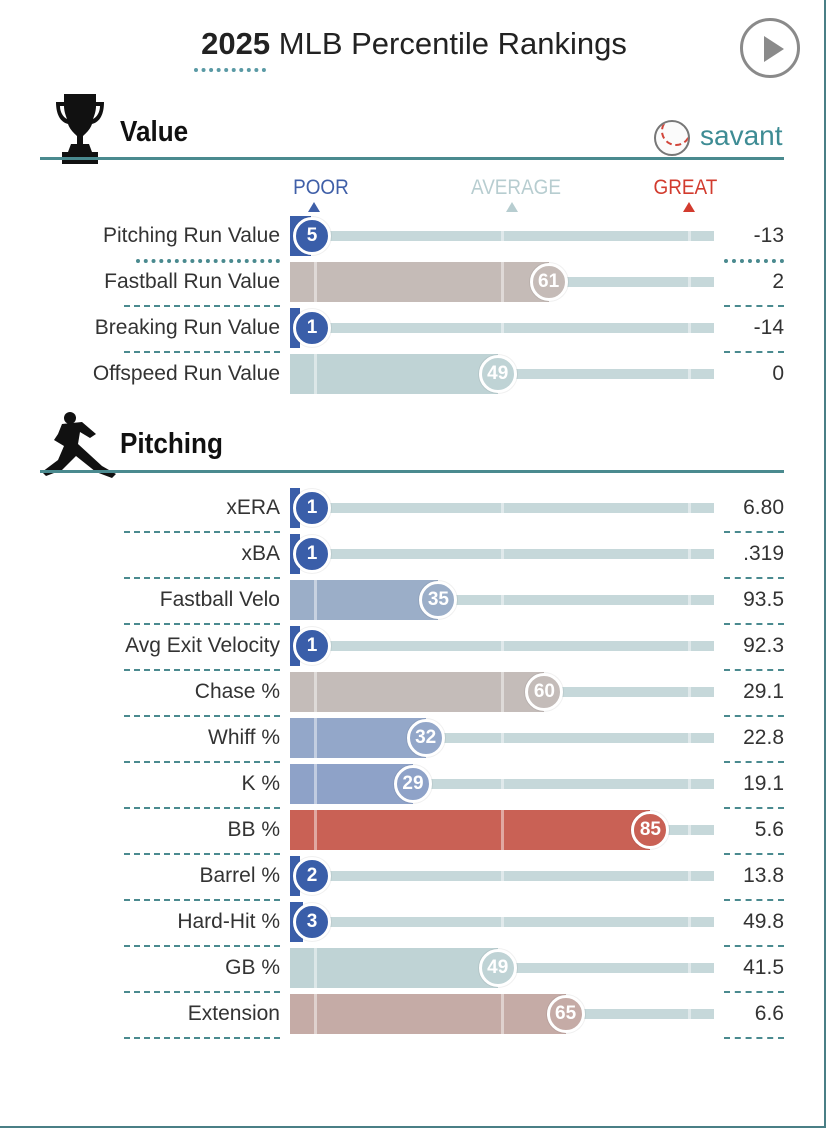  Describe the element at coordinates (754, 900) in the screenshot. I see `row-separator-right-barrel` at that location.